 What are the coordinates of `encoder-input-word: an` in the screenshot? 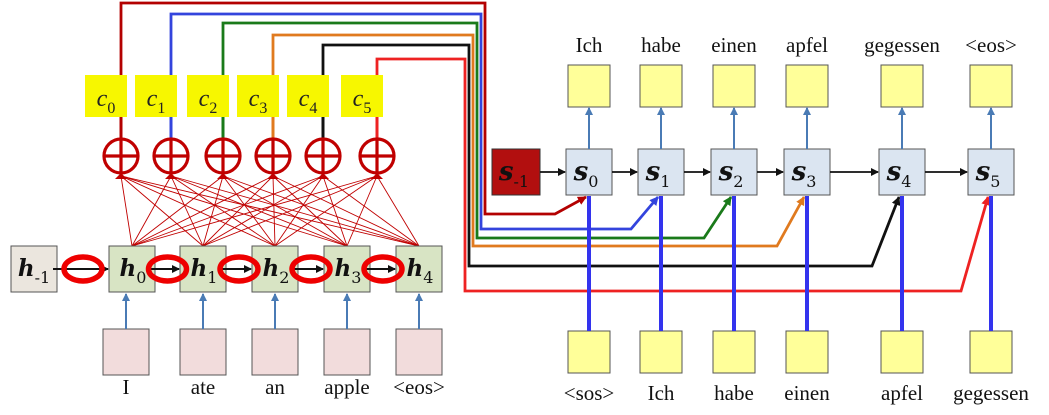 It's located at (275, 387).